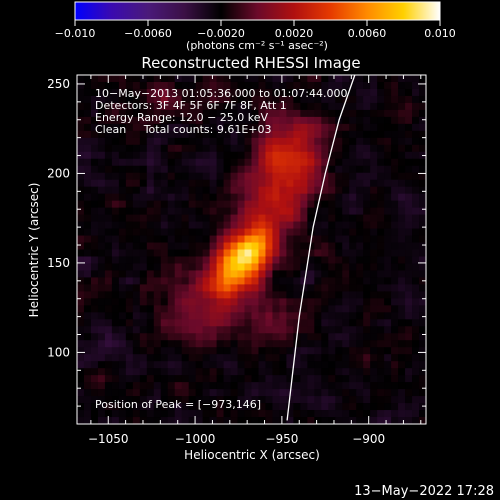 Image resolution: width=500 pixels, height=500 pixels. I want to click on y-tick-label: 200, so click(58, 173).